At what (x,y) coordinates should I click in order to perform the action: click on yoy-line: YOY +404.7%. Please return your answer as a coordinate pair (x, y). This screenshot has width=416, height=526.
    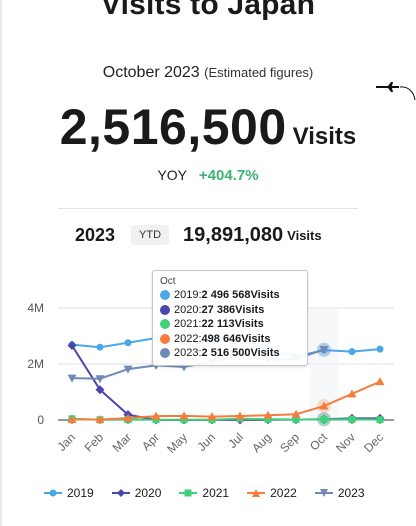
    Looking at the image, I should click on (208, 175).